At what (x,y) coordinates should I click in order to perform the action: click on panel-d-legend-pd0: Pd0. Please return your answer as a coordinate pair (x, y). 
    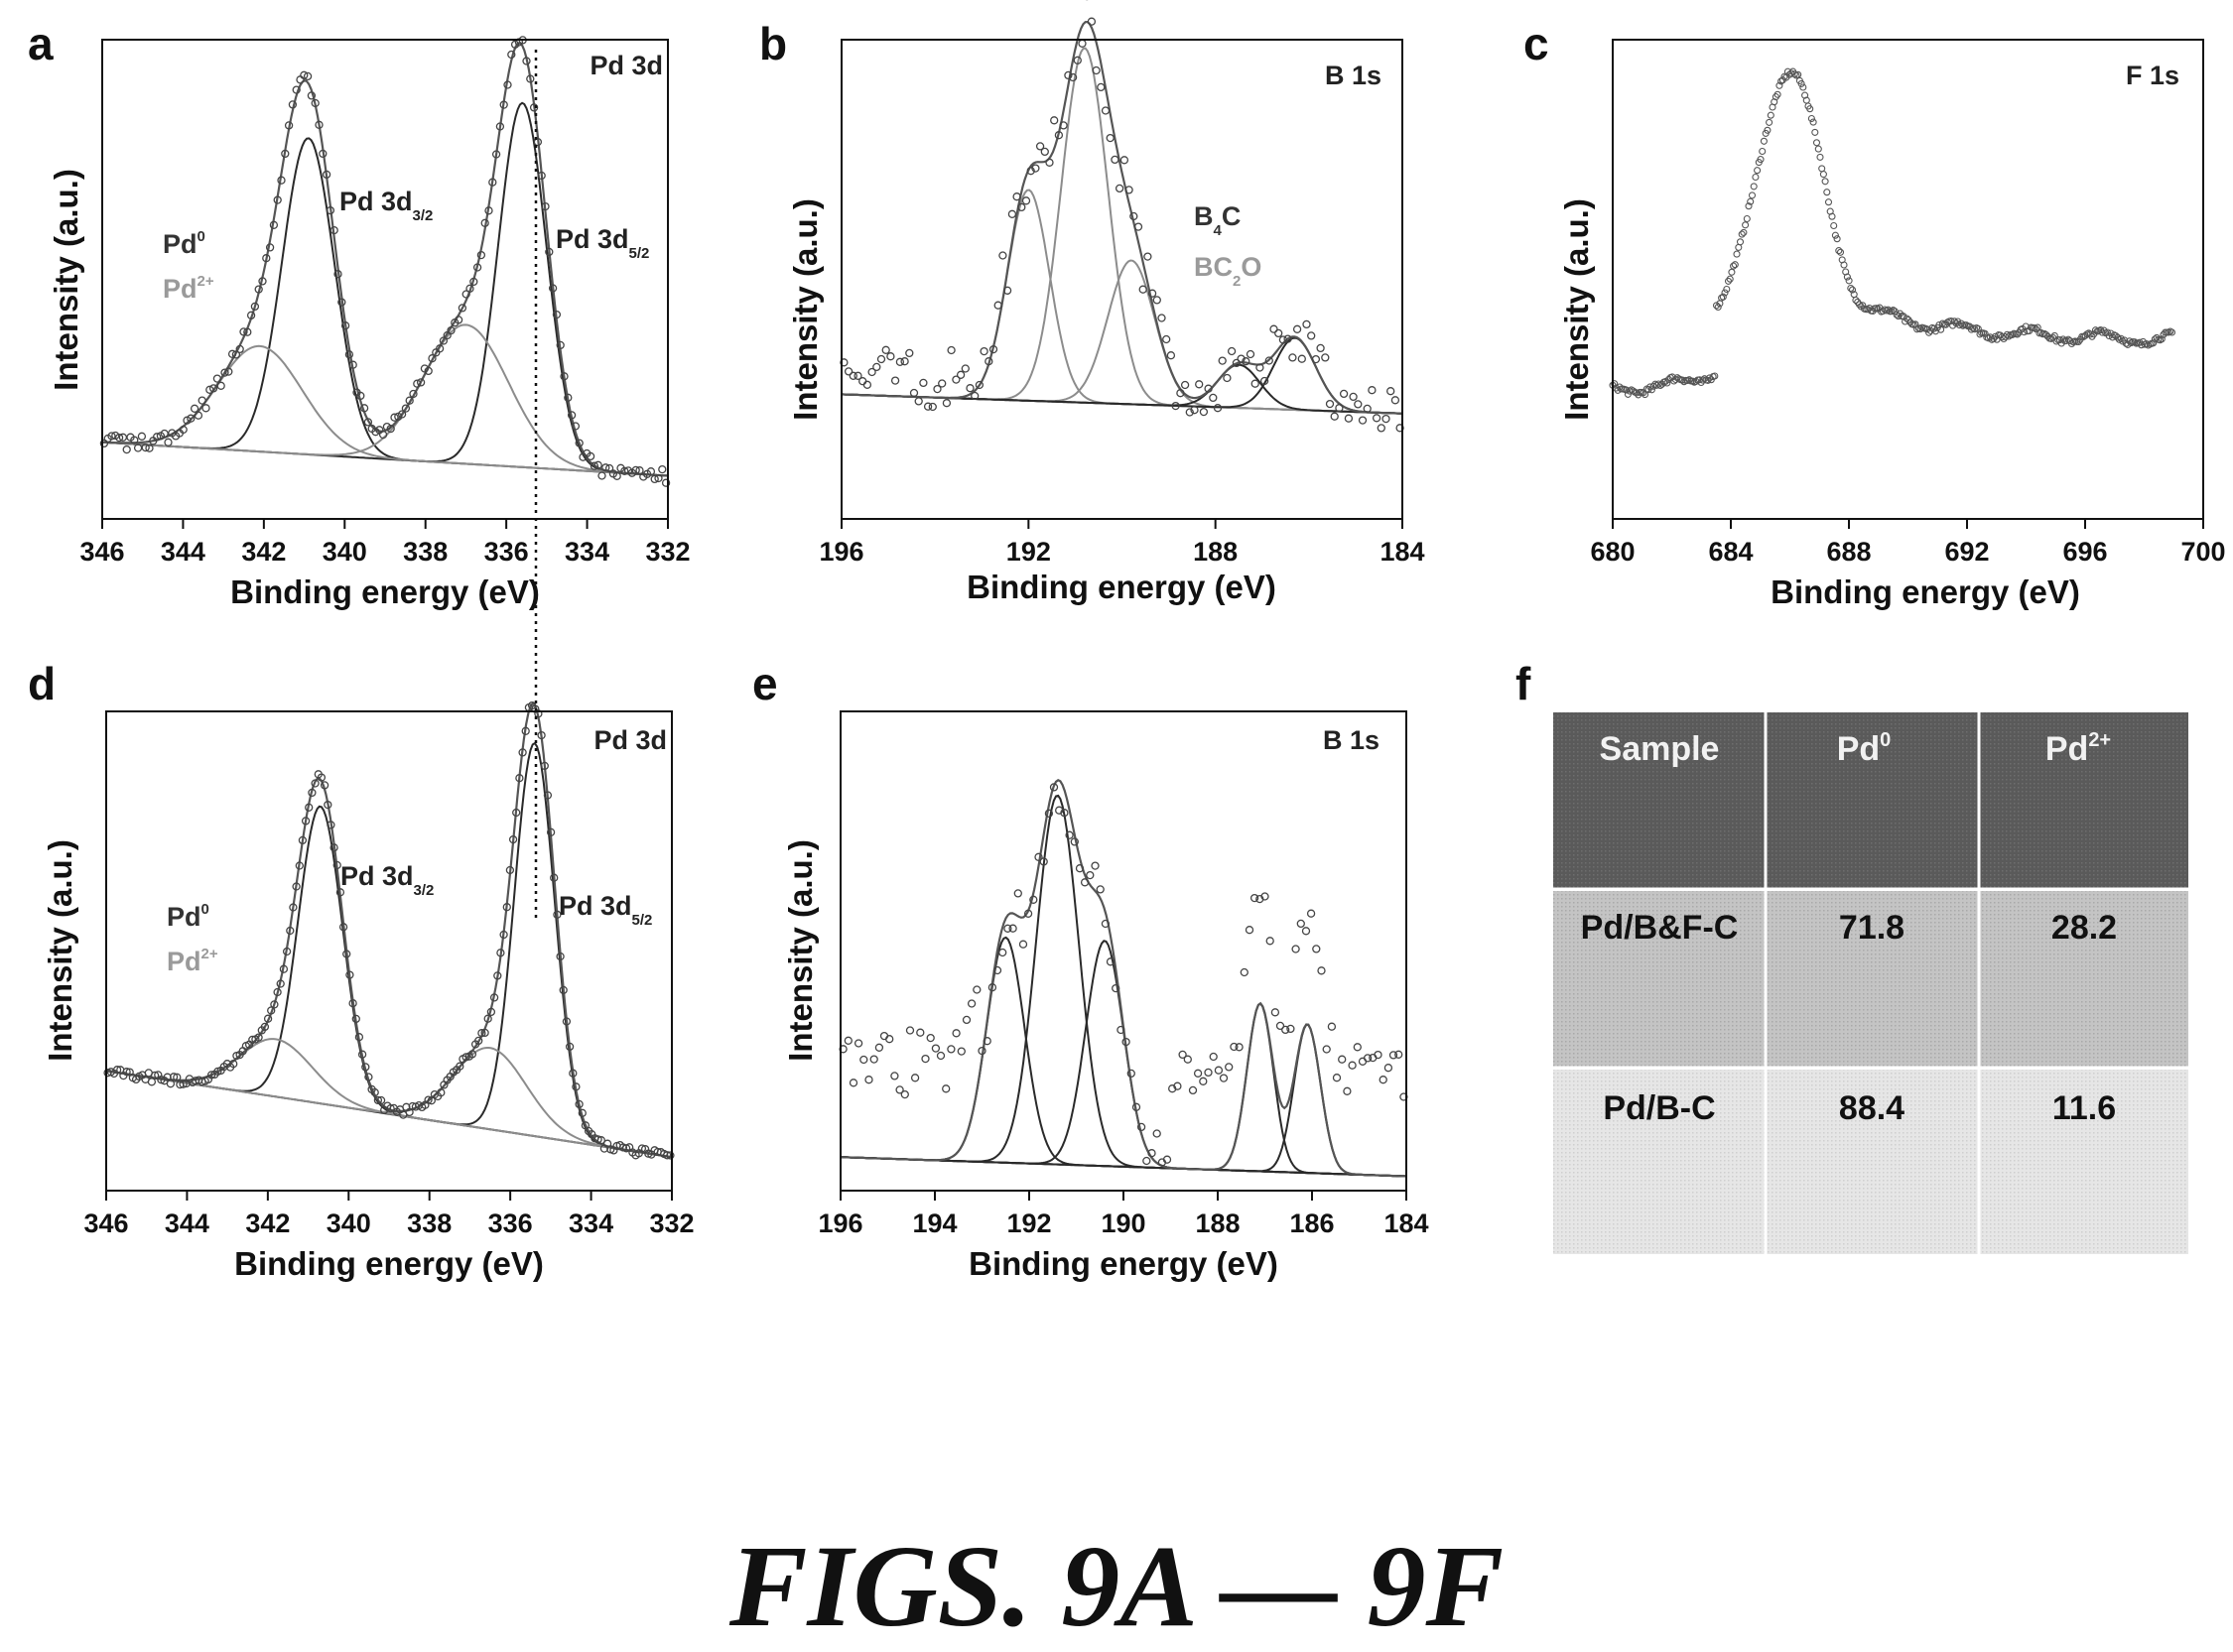
    Looking at the image, I should click on (188, 916).